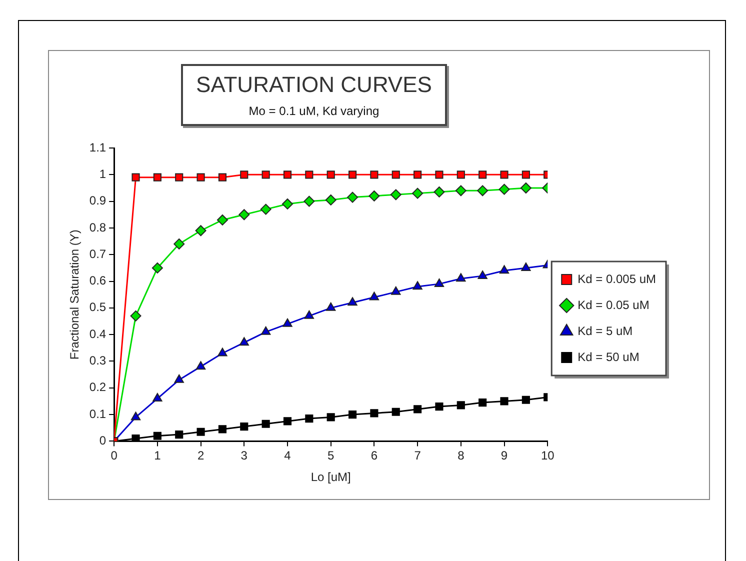 This screenshot has height=561, width=746. I want to click on legend-label: Kd = 5 uM, so click(605, 331).